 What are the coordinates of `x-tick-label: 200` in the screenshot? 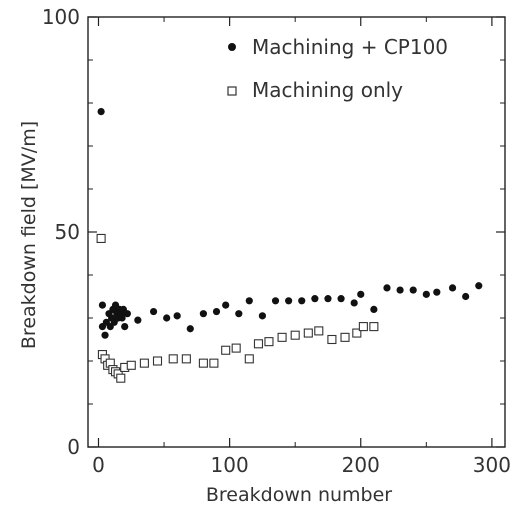 It's located at (361, 465).